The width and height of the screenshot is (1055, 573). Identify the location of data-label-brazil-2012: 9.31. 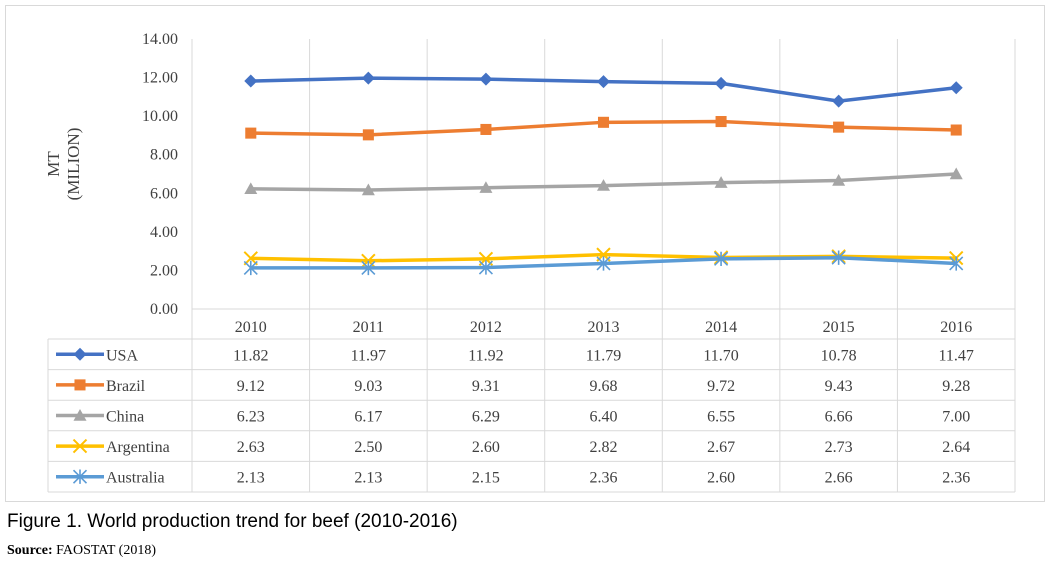
(486, 386).